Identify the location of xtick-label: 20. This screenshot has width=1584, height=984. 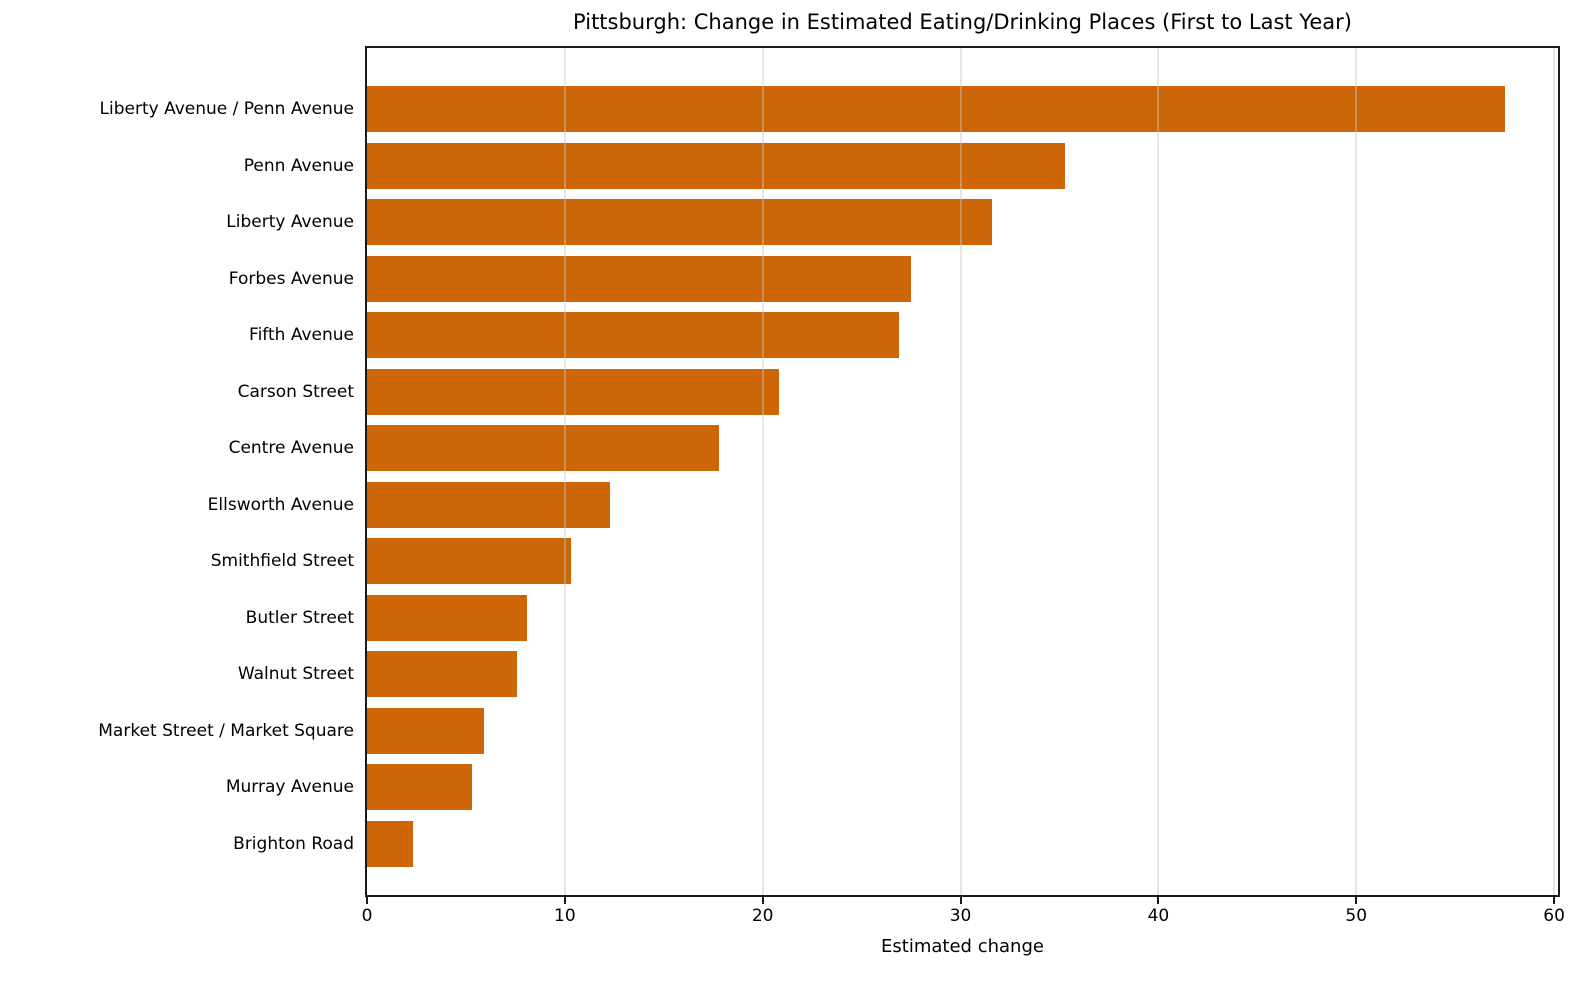
(762, 916).